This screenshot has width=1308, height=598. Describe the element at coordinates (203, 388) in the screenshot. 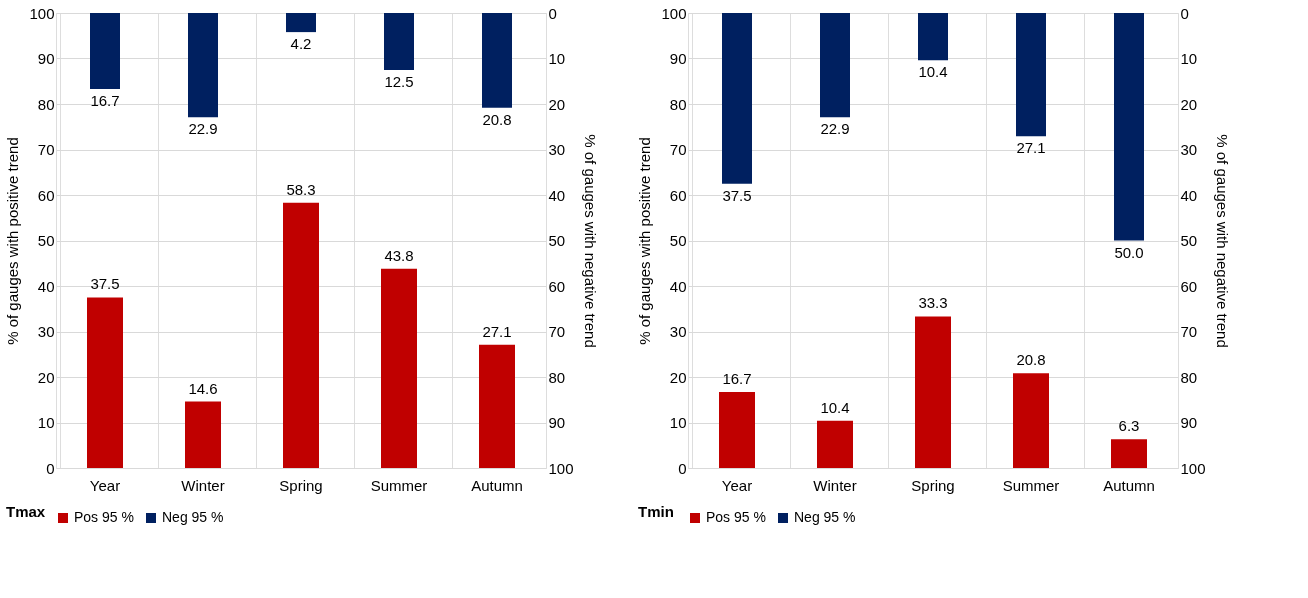

I see `data-label: 14.6` at that location.